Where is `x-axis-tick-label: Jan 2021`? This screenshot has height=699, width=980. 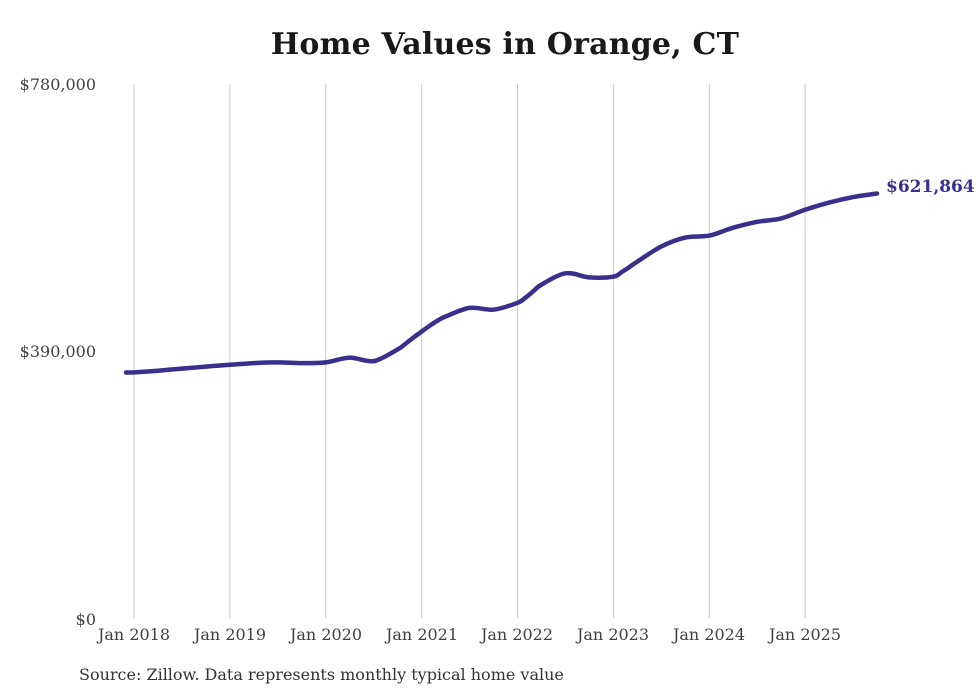
x-axis-tick-label: Jan 2021 is located at coordinates (422, 634).